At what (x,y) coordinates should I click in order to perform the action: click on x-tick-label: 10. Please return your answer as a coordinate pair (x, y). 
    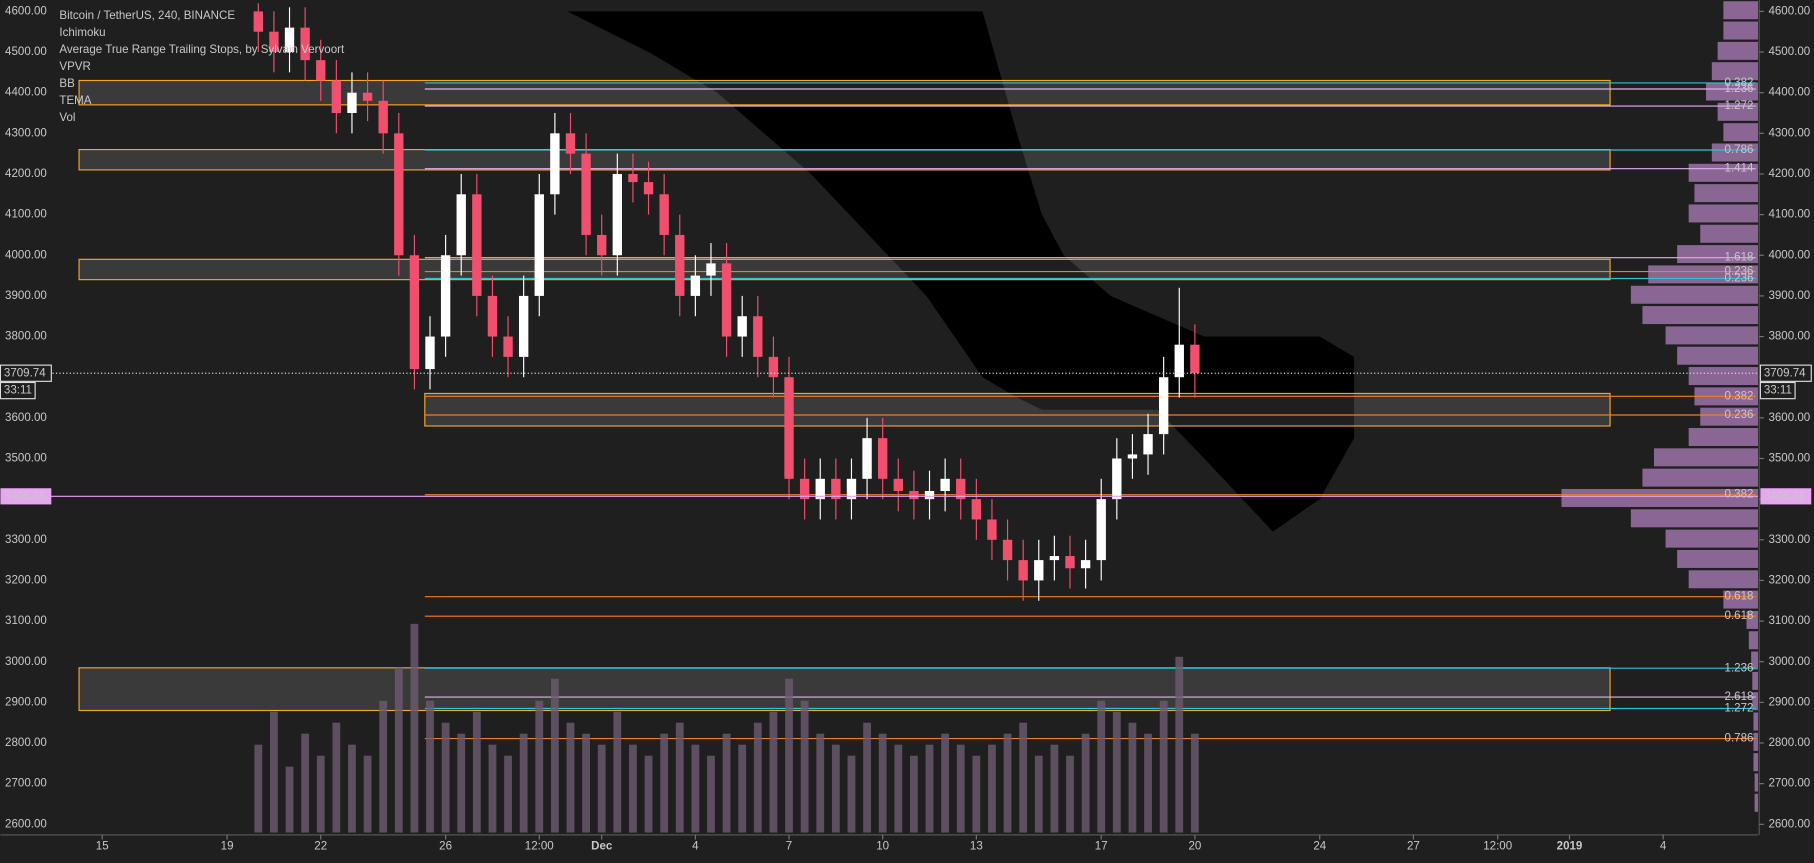
    Looking at the image, I should click on (882, 846).